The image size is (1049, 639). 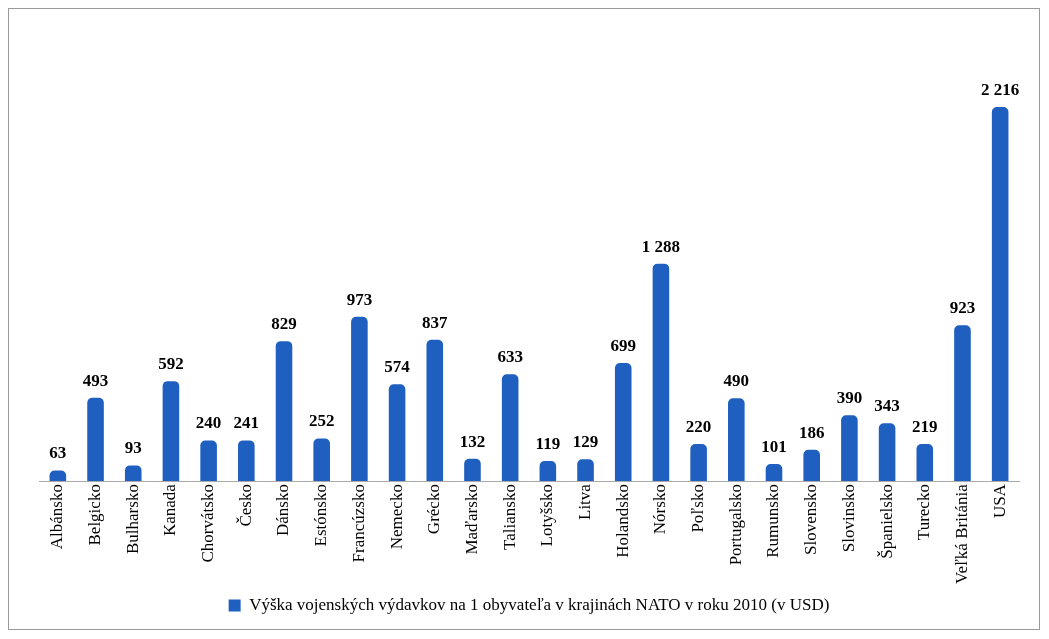 What do you see at coordinates (208, 523) in the screenshot?
I see `x-tick-label: Chorvátsko` at bounding box center [208, 523].